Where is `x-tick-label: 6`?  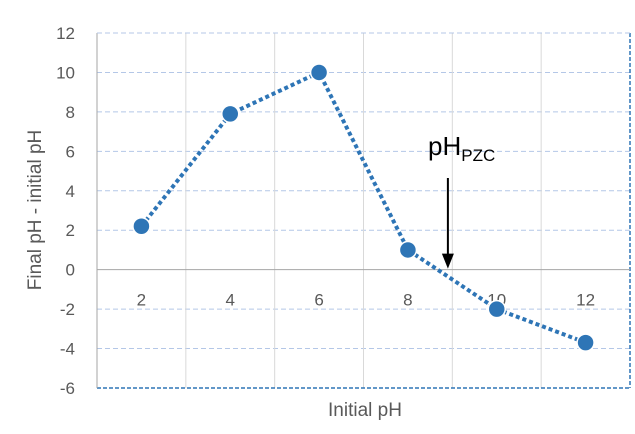 x-tick-label: 6 is located at coordinates (318, 300).